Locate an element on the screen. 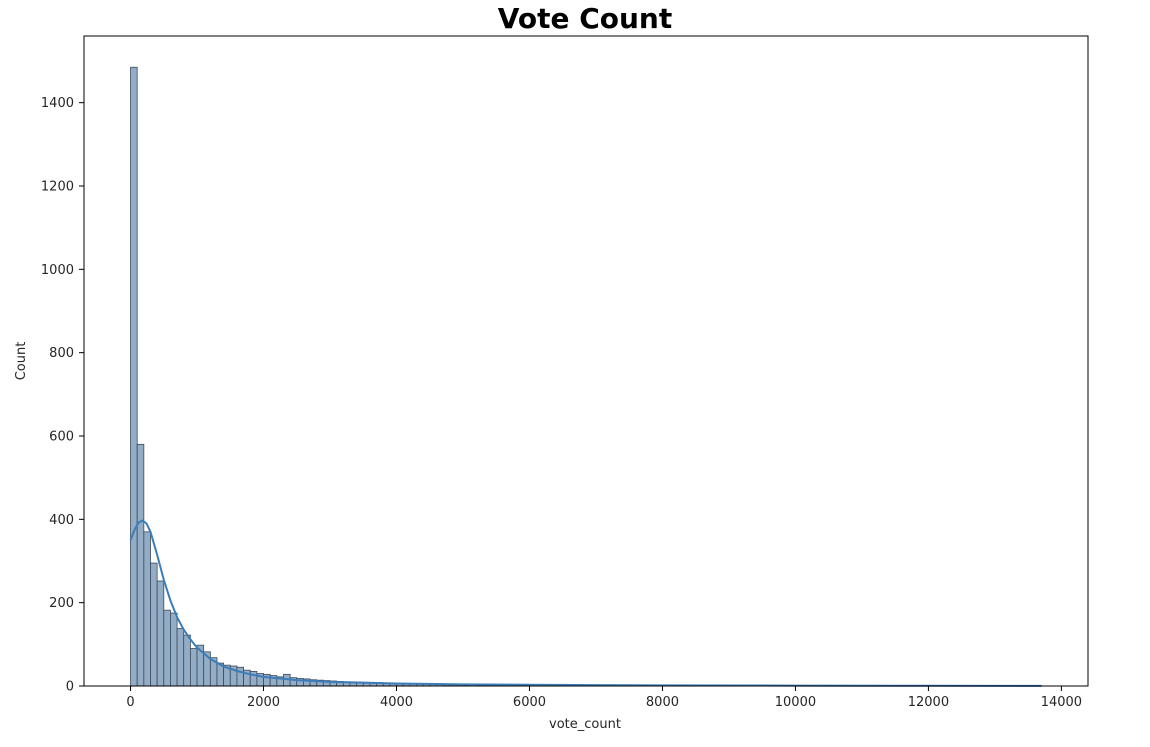 The height and width of the screenshot is (747, 1150). y-tick-label-0: 0 is located at coordinates (70, 687).